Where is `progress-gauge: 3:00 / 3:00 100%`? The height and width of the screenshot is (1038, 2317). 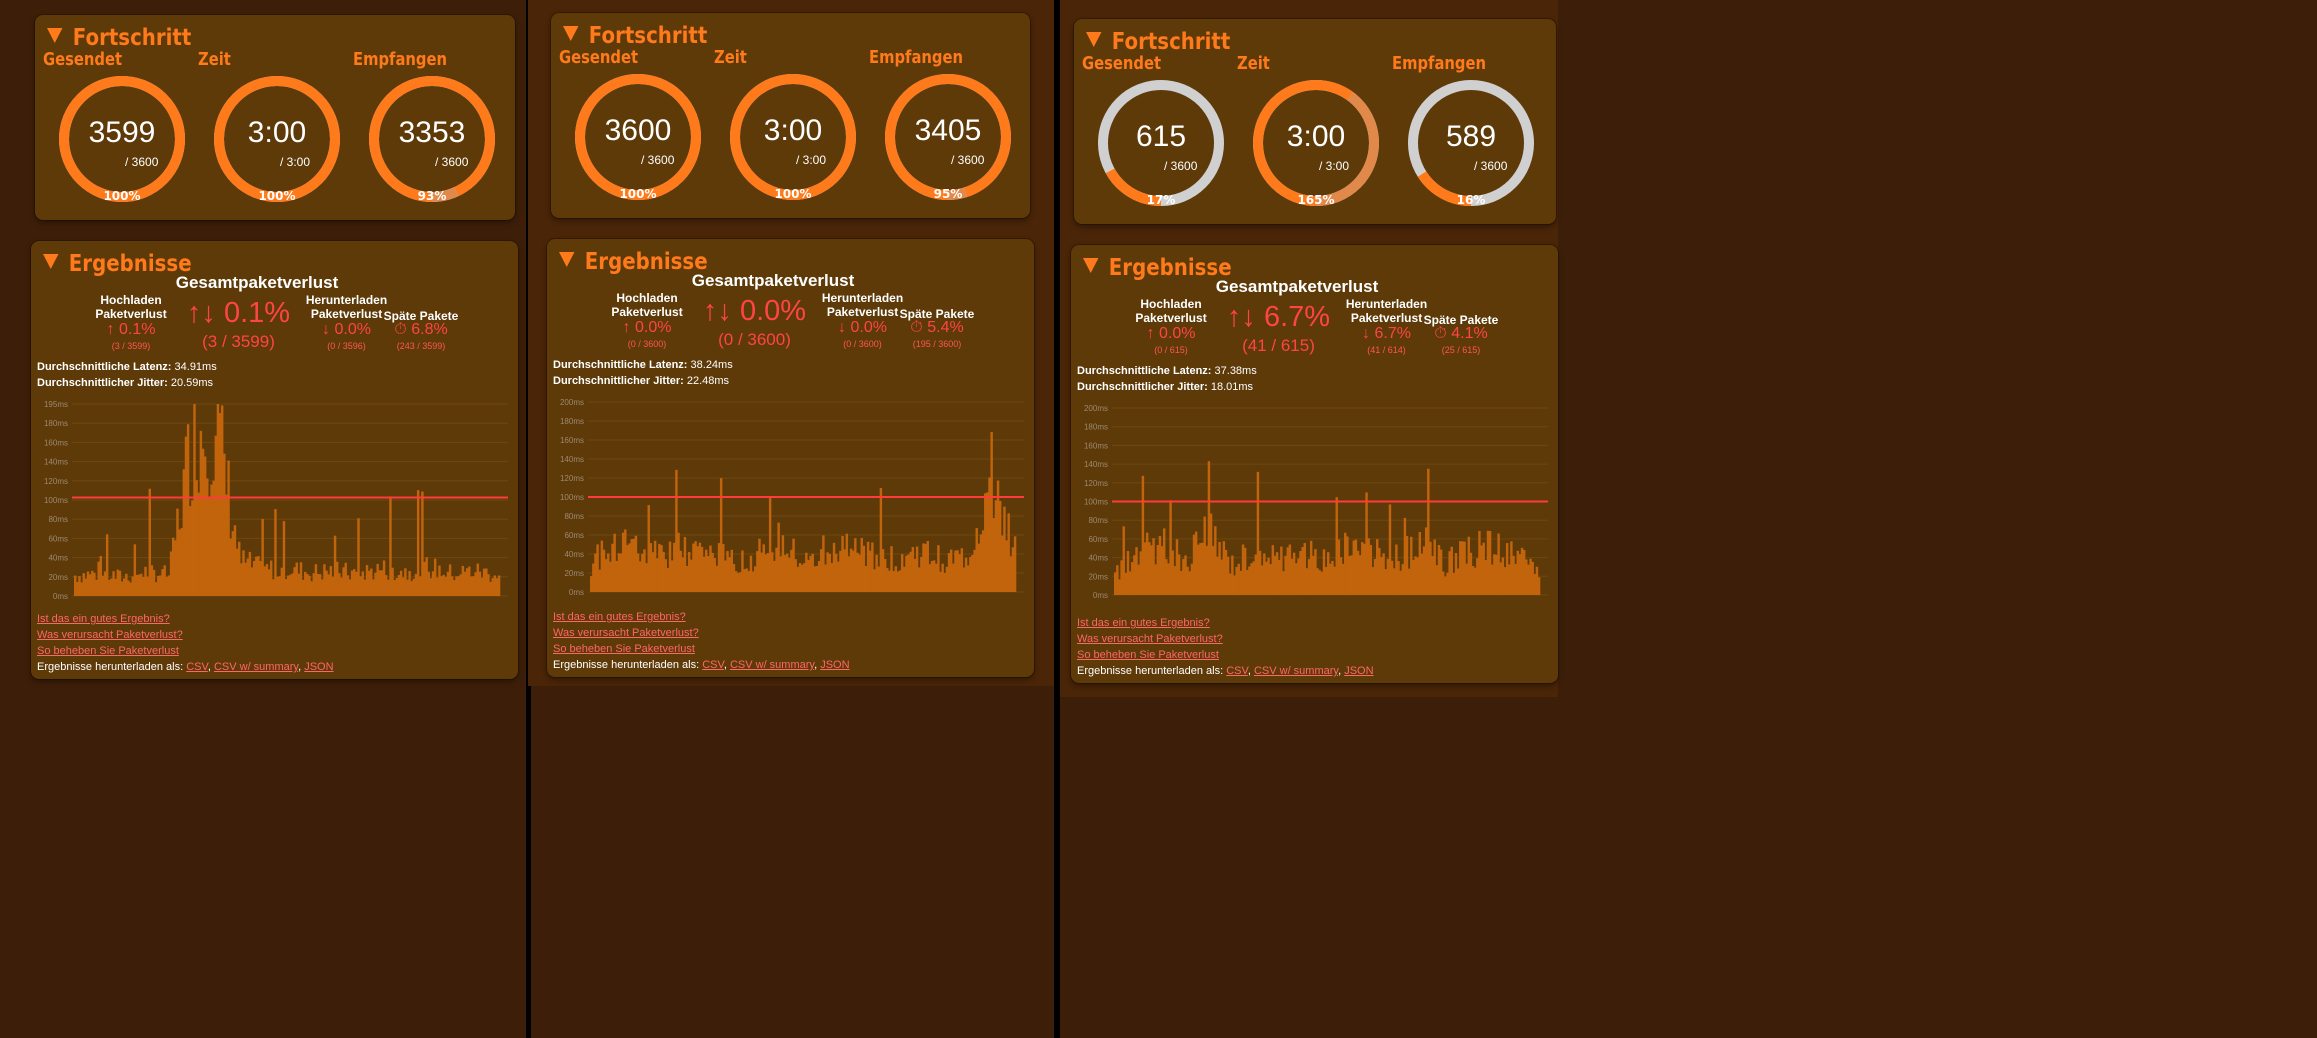 progress-gauge: 3:00 / 3:00 100% is located at coordinates (793, 140).